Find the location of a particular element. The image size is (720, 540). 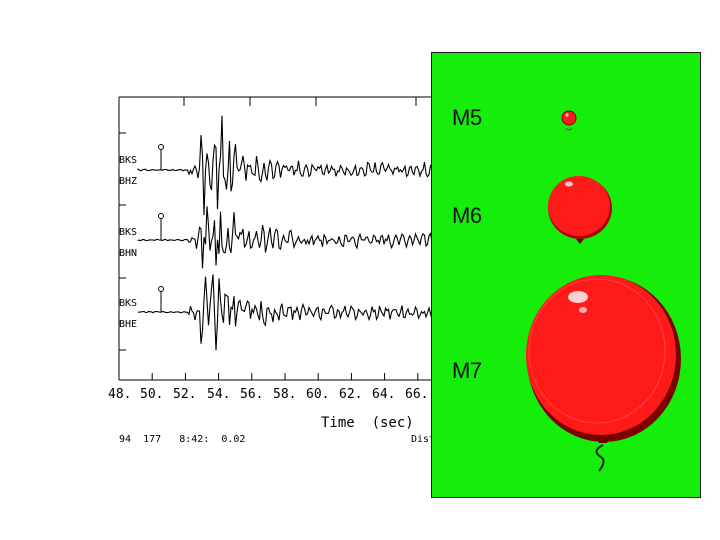

distance-label: Dist= is located at coordinates (426, 439).